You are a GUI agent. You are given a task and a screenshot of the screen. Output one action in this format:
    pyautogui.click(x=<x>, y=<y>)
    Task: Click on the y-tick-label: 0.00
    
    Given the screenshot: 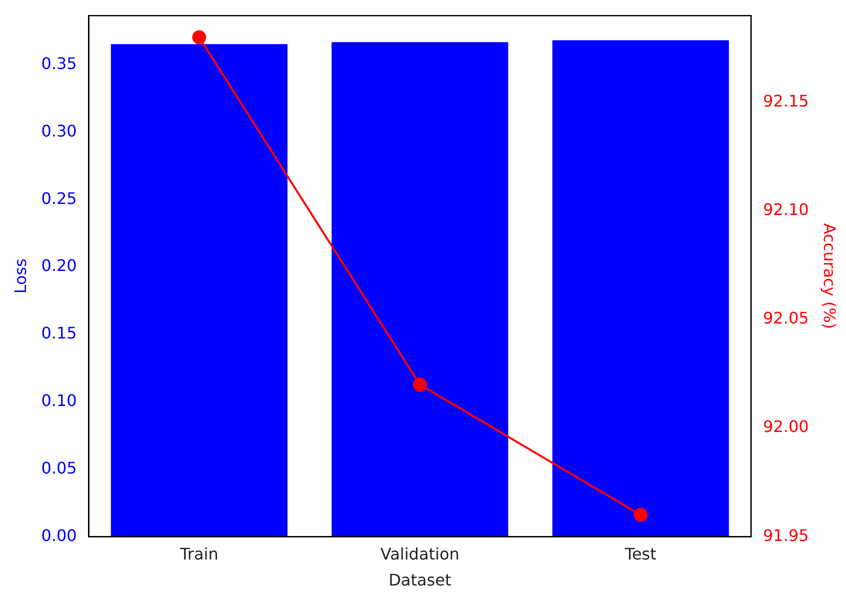 What is the action you would take?
    pyautogui.click(x=59, y=535)
    